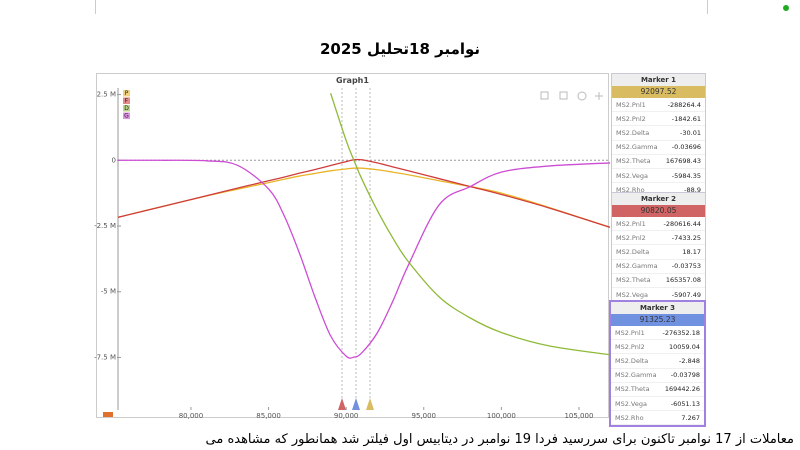  Describe the element at coordinates (578, 416) in the screenshot. I see `x-tick-label: 105,000` at that location.